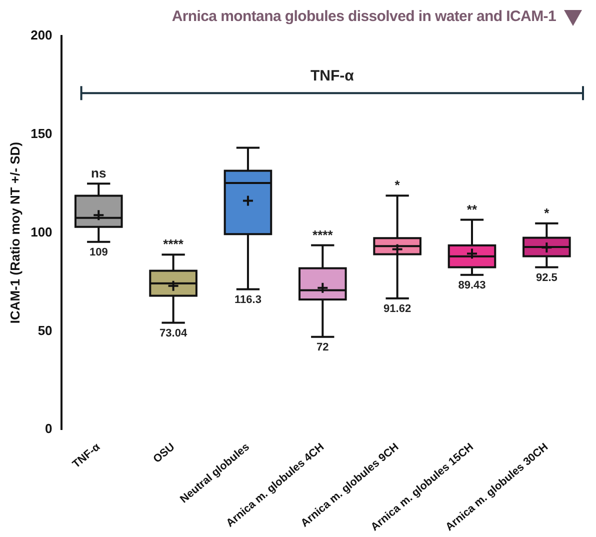  What do you see at coordinates (48, 428) in the screenshot?
I see `y-tick-label: 0` at bounding box center [48, 428].